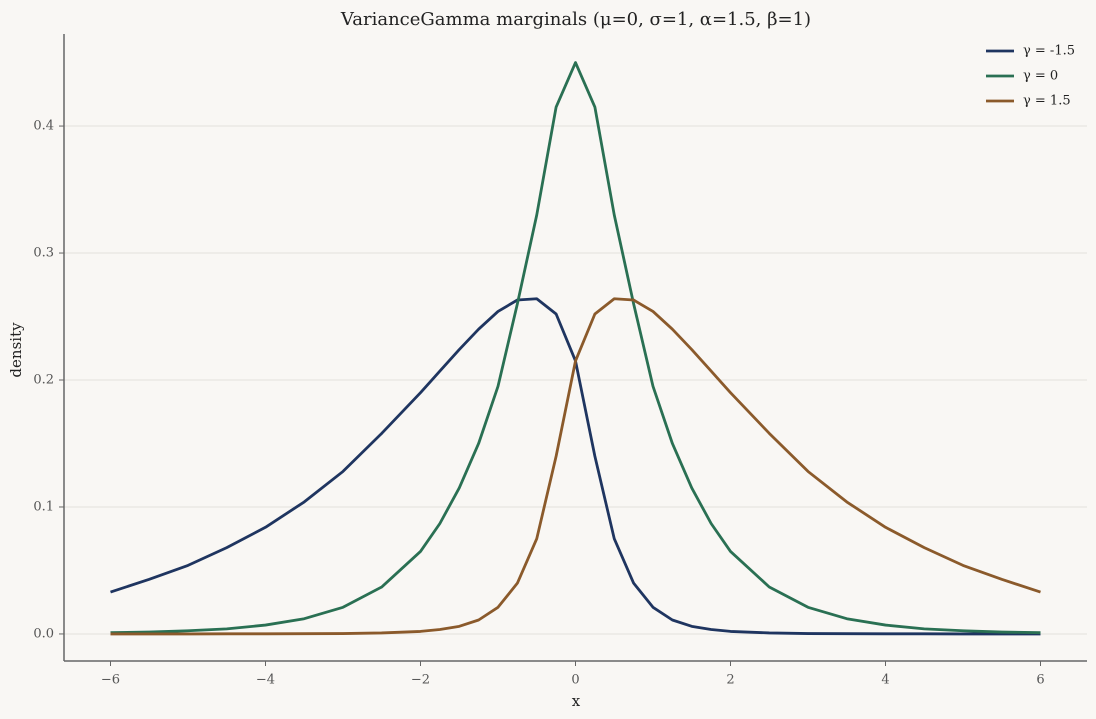 Image resolution: width=1096 pixels, height=719 pixels. What do you see at coordinates (1047, 101) in the screenshot?
I see `legend-label: γ = 1.5` at bounding box center [1047, 101].